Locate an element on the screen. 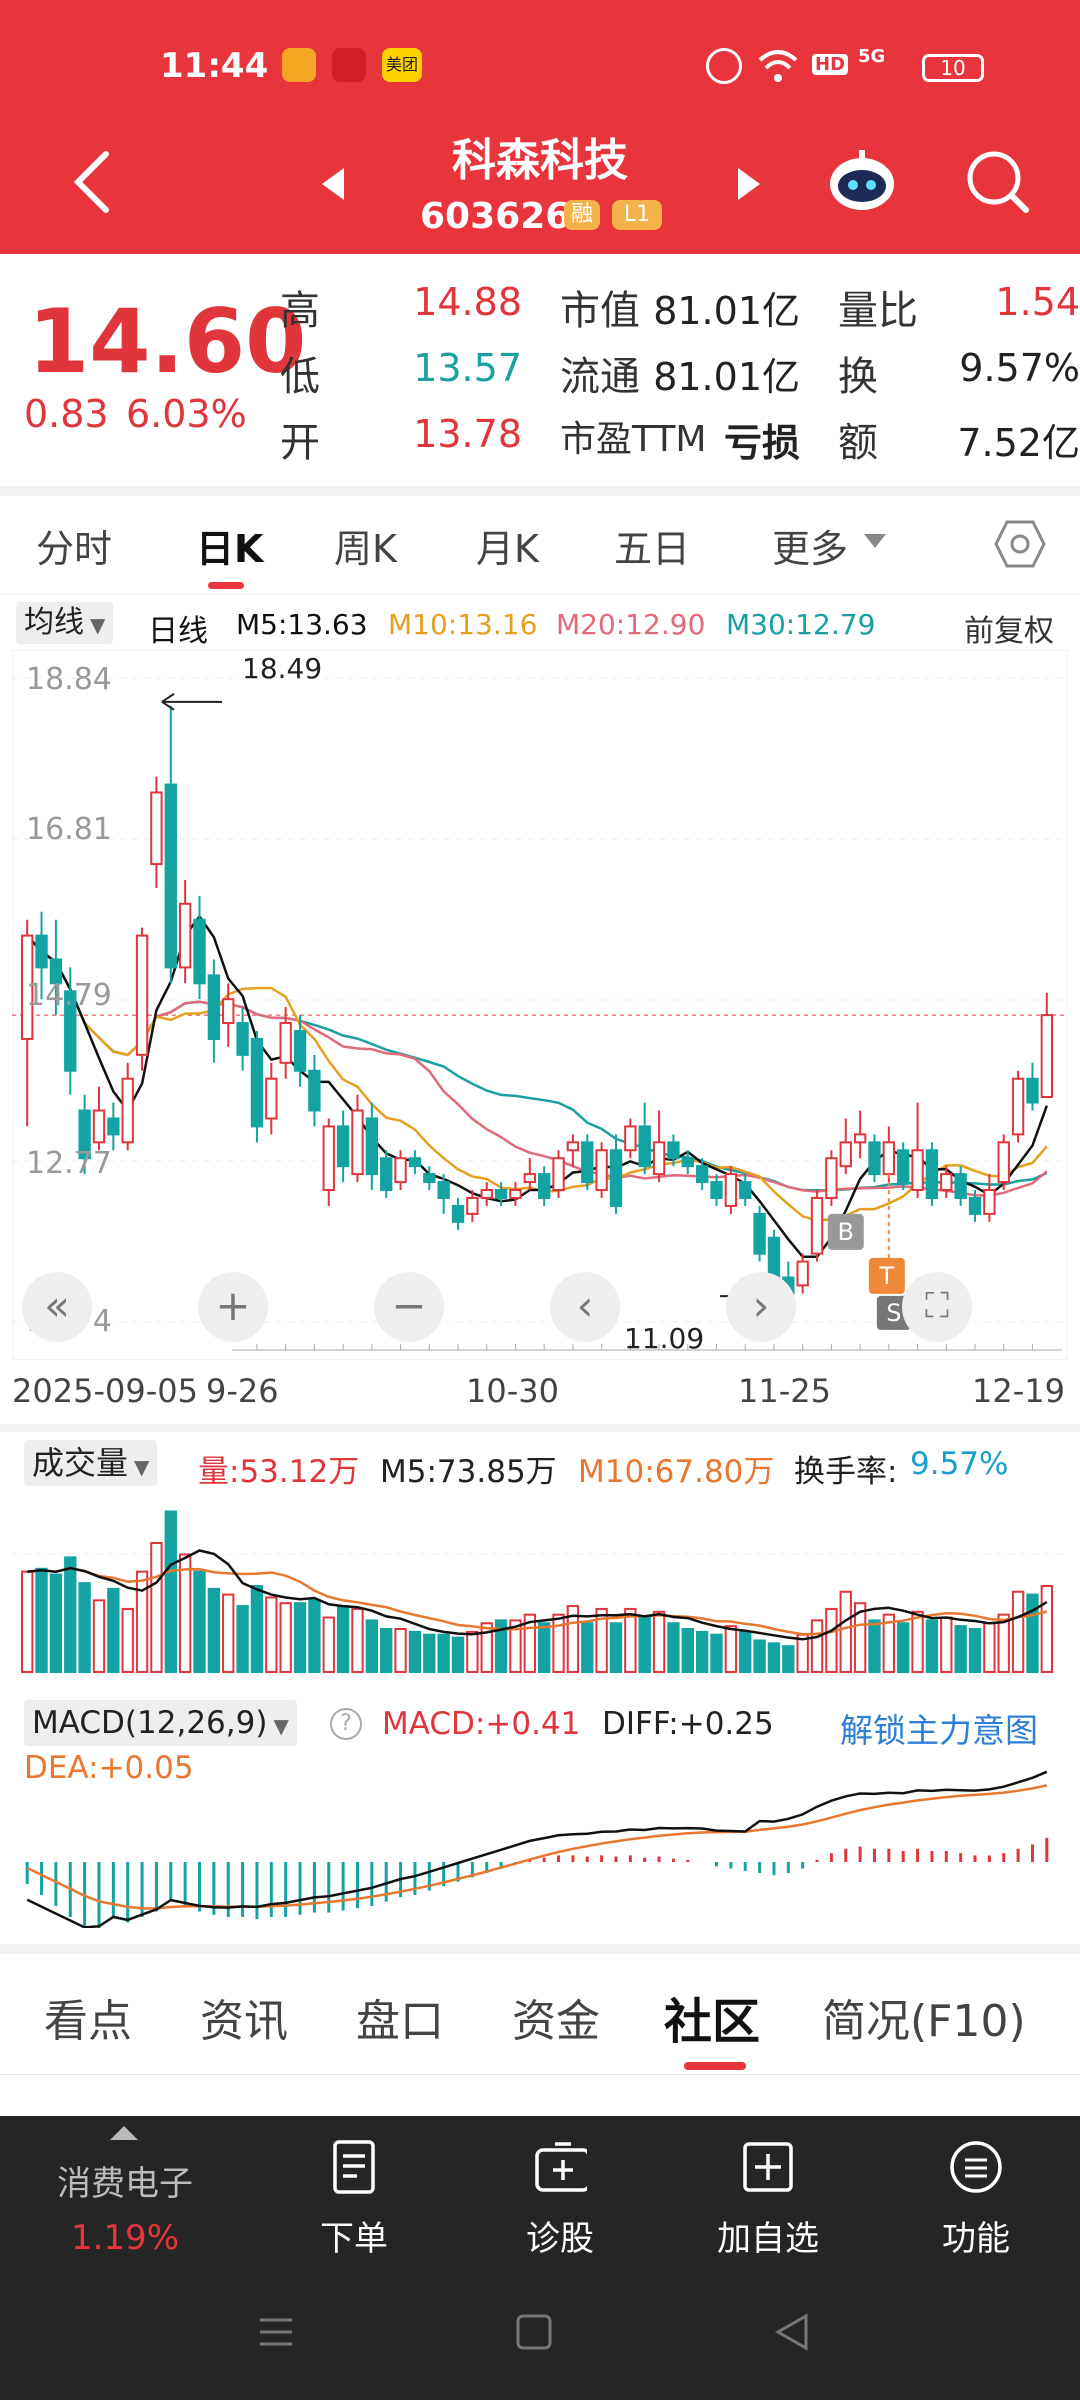 The width and height of the screenshot is (1080, 2400). menu-icon is located at coordinates (976, 2167).